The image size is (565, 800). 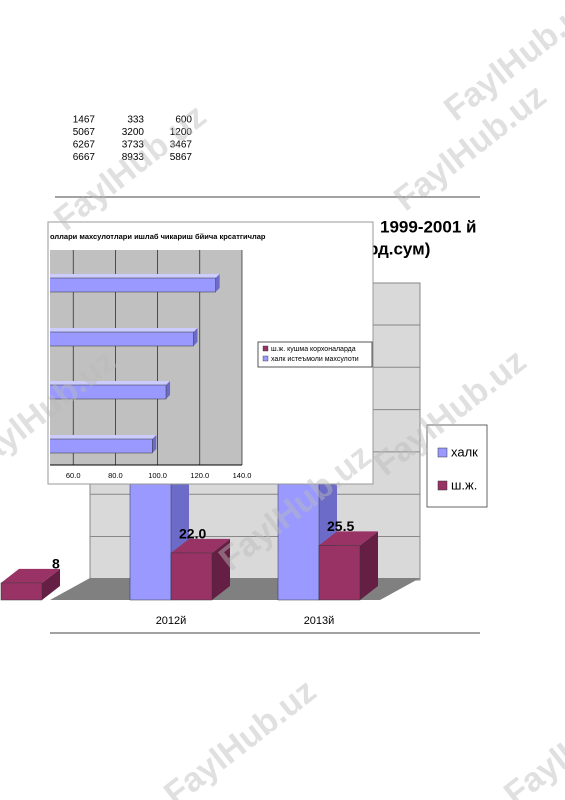 I want to click on legend-label: ш.ж., so click(x=464, y=484).